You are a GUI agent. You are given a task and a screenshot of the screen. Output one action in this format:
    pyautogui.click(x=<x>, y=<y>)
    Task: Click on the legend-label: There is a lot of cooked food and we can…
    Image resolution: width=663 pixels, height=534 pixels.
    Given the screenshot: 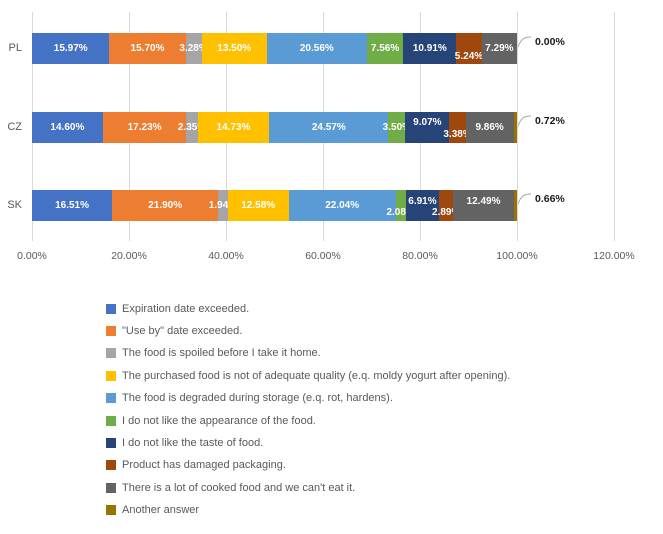 What is the action you would take?
    pyautogui.click(x=239, y=487)
    